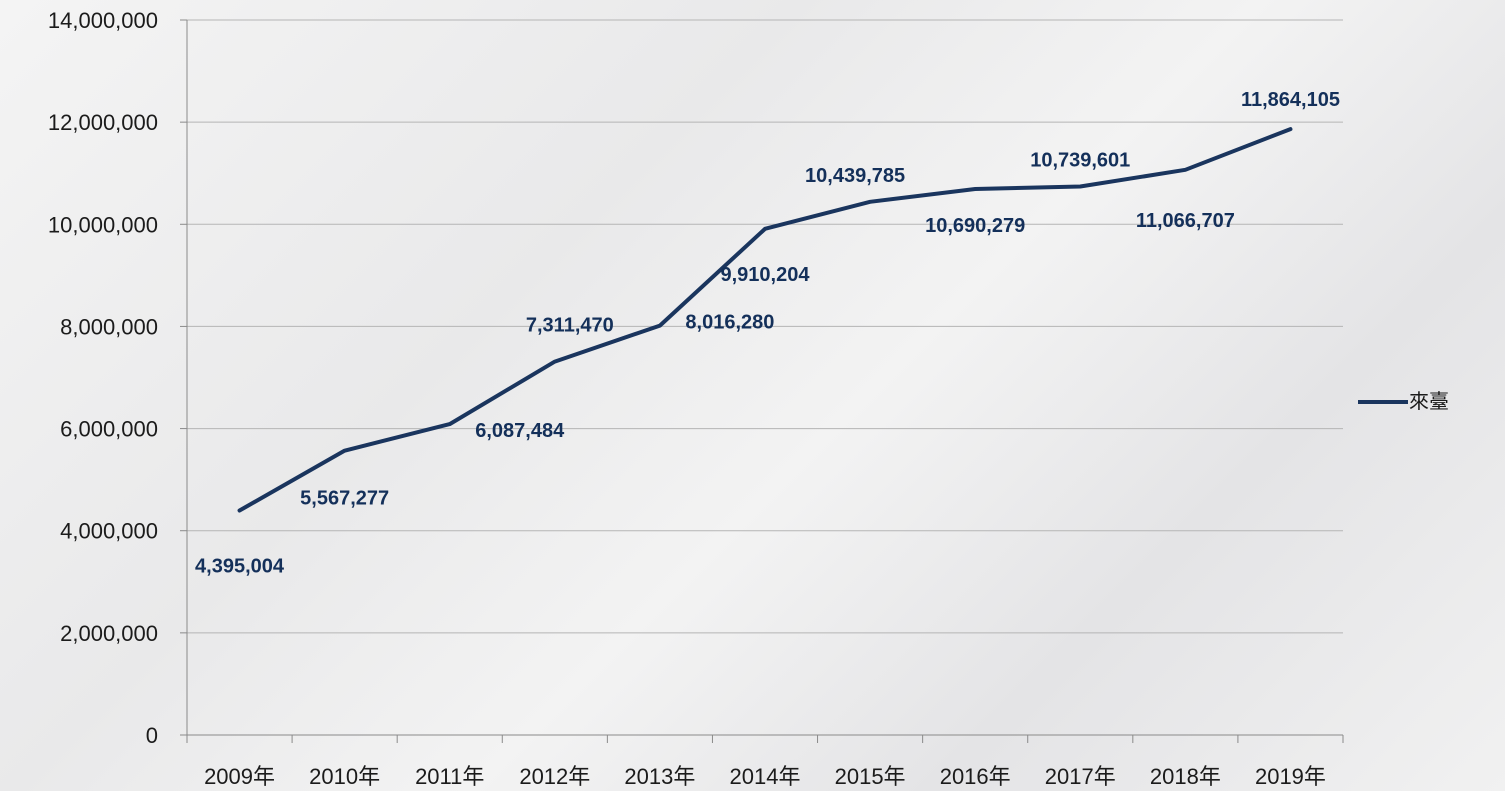 The width and height of the screenshot is (1505, 791). Describe the element at coordinates (240, 567) in the screenshot. I see `data-label: 4,395,004` at that location.